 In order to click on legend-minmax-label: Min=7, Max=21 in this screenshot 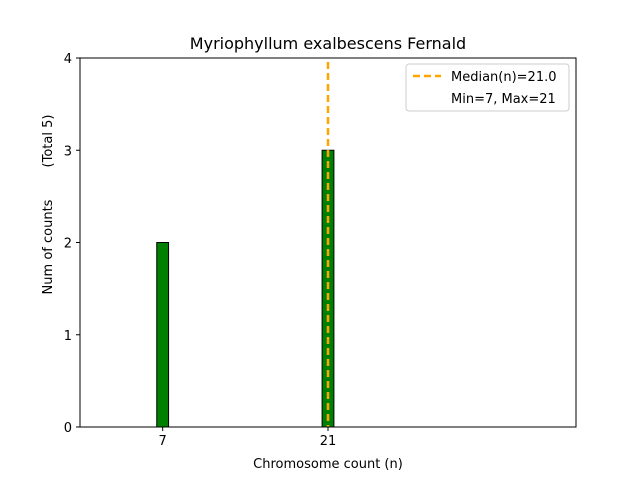, I will do `click(503, 99)`.